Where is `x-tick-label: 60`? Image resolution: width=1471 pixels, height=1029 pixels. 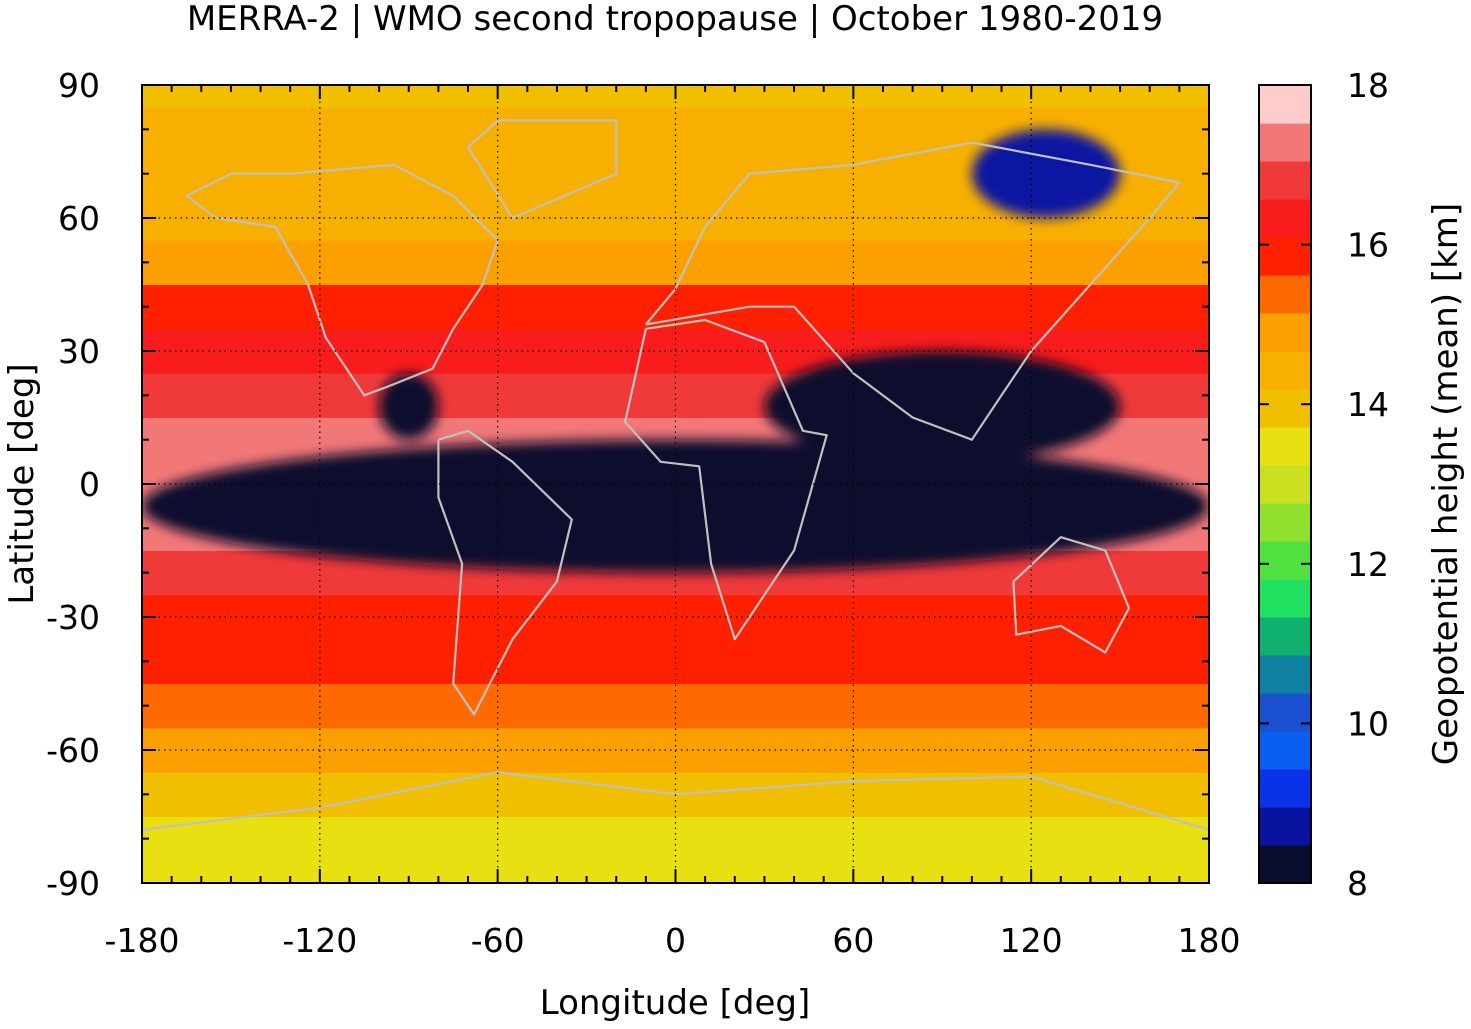
x-tick-label: 60 is located at coordinates (853, 940).